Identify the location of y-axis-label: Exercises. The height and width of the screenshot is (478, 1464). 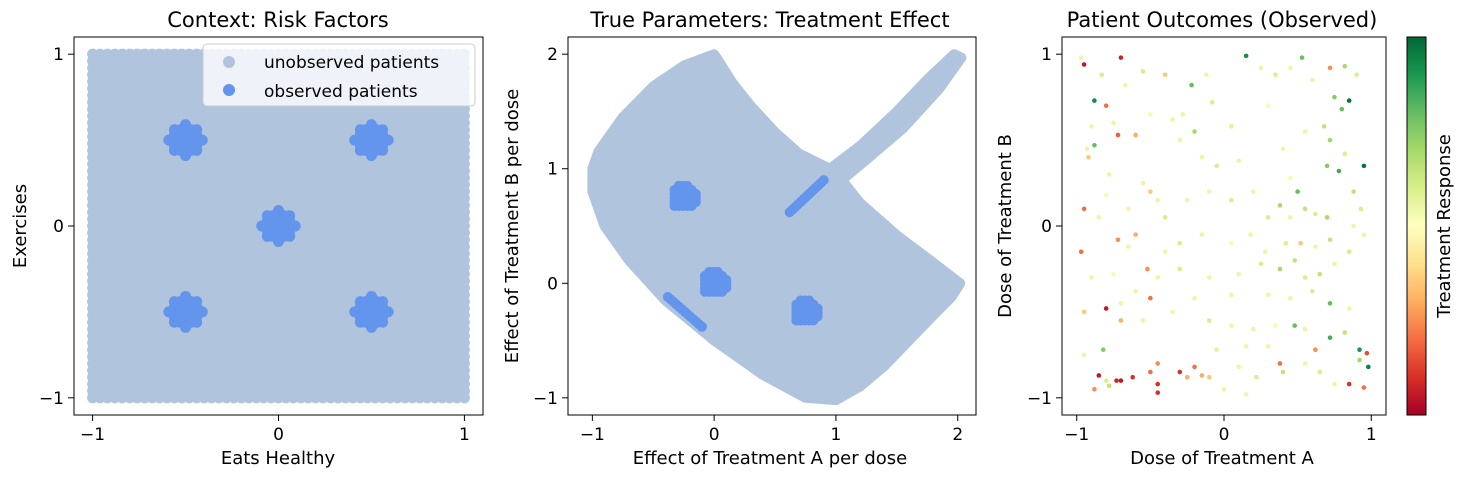
(20, 226).